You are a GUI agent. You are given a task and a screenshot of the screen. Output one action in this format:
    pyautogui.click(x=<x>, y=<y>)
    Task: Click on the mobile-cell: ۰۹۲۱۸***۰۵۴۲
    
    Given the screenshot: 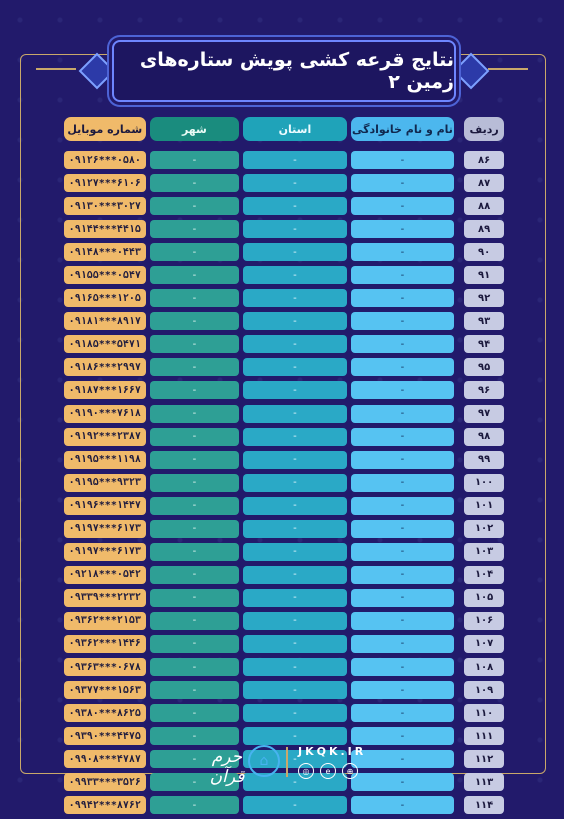 What is the action you would take?
    pyautogui.click(x=105, y=574)
    